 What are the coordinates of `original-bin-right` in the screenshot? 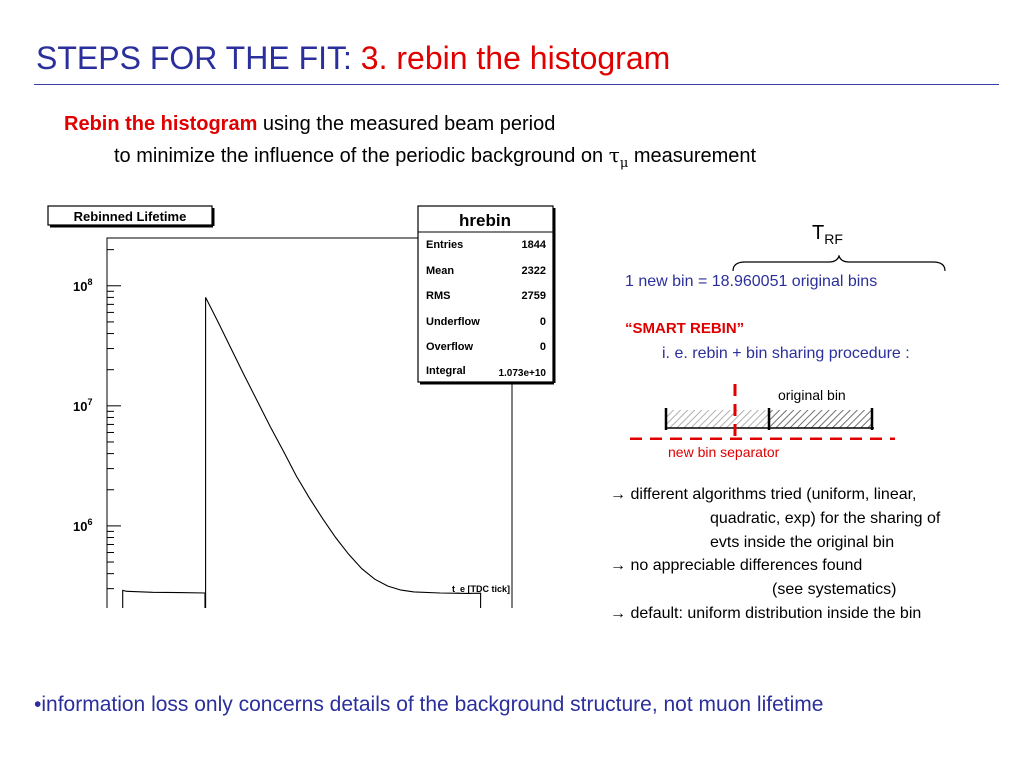 It's located at (820, 419).